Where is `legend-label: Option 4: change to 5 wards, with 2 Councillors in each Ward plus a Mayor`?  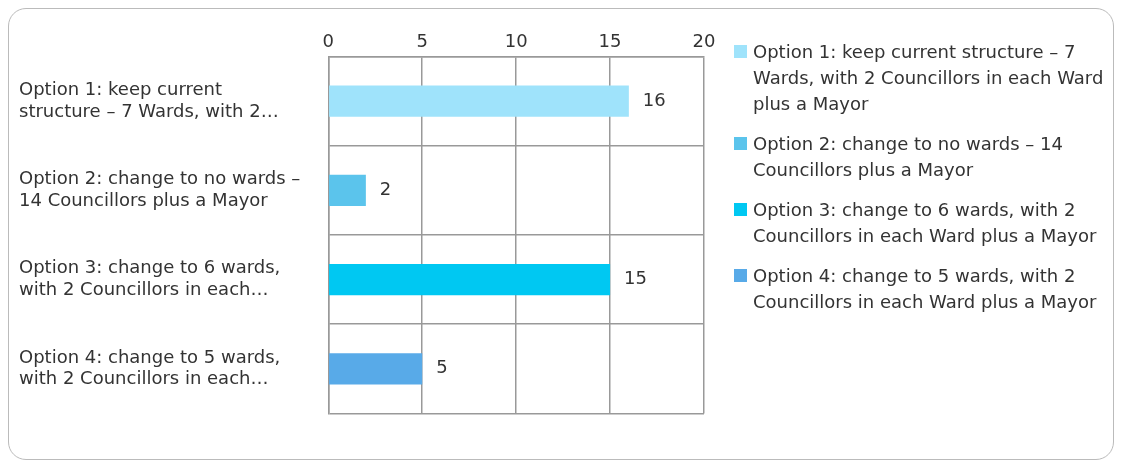 legend-label: Option 4: change to 5 wards, with 2 Councillors in each Ward plus a Mayor is located at coordinates (925, 289).